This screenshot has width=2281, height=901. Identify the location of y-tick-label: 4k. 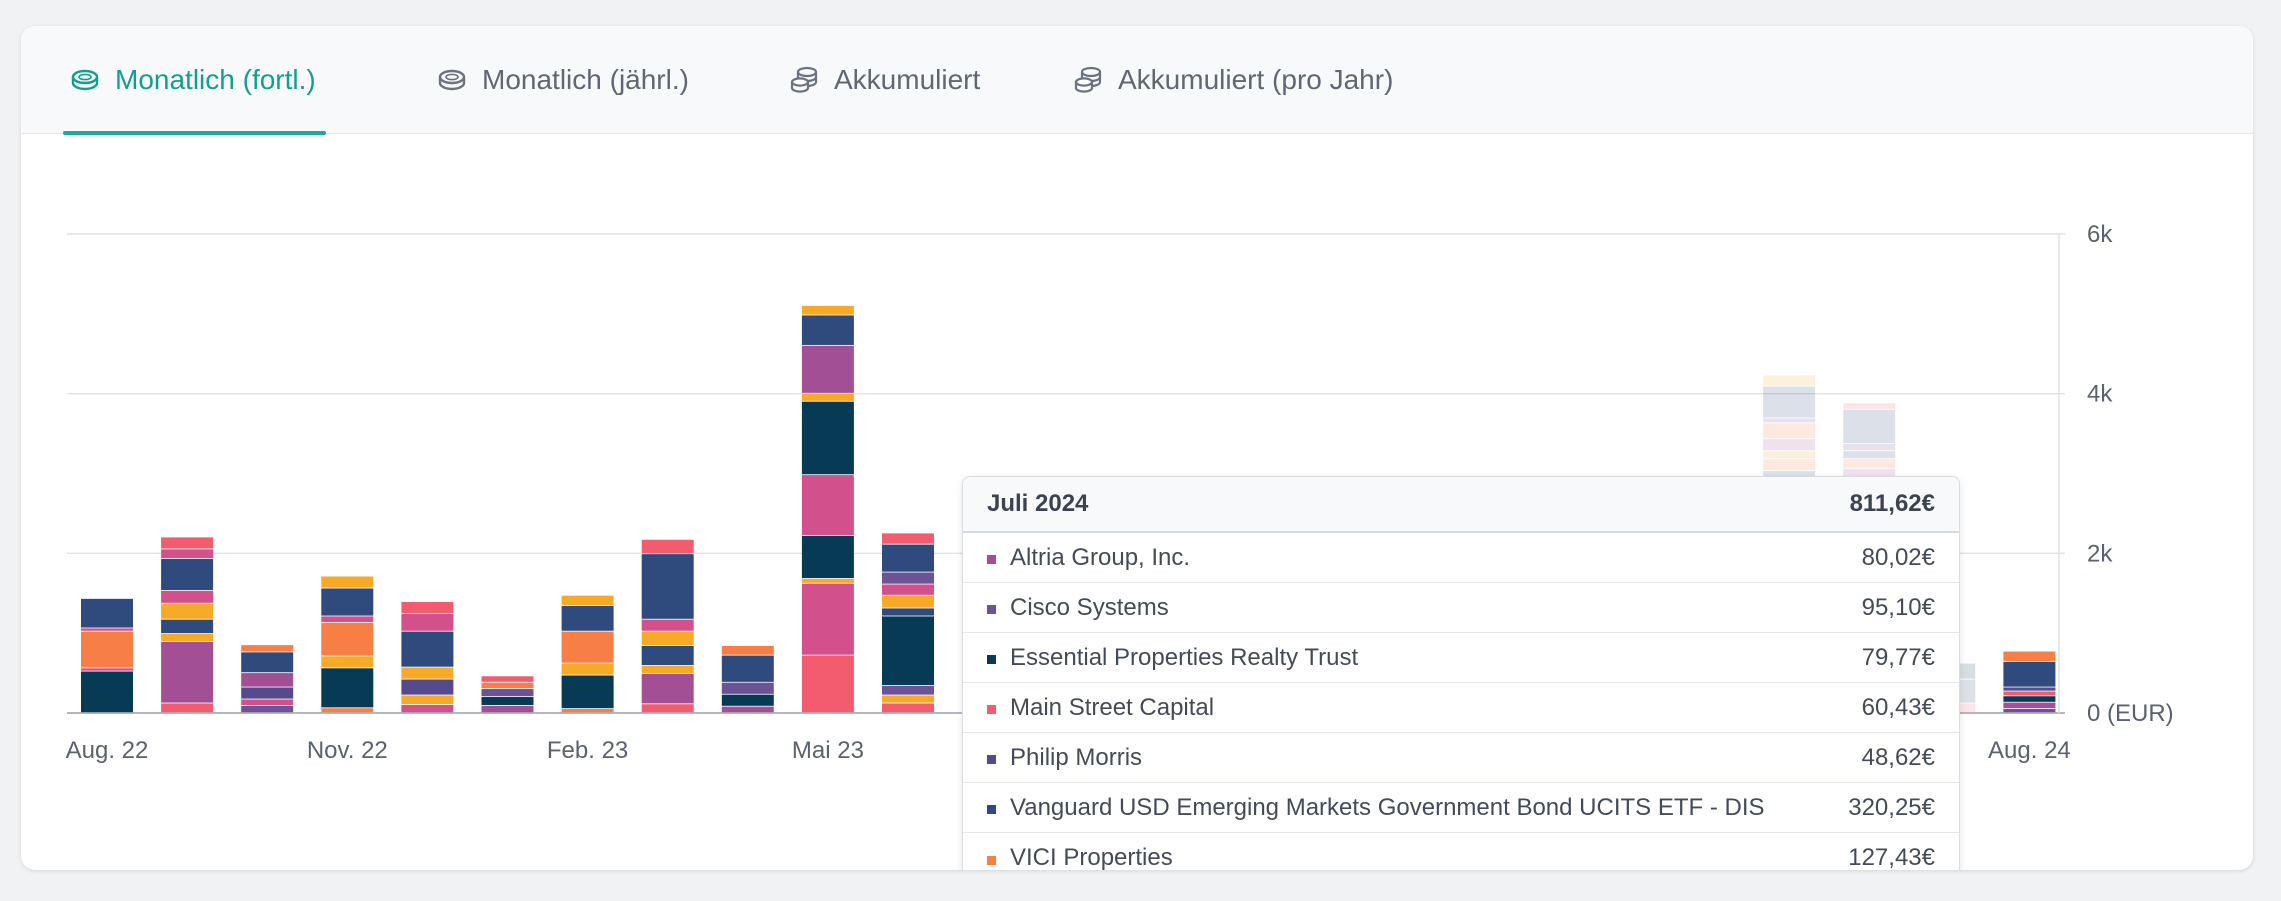
(2100, 394).